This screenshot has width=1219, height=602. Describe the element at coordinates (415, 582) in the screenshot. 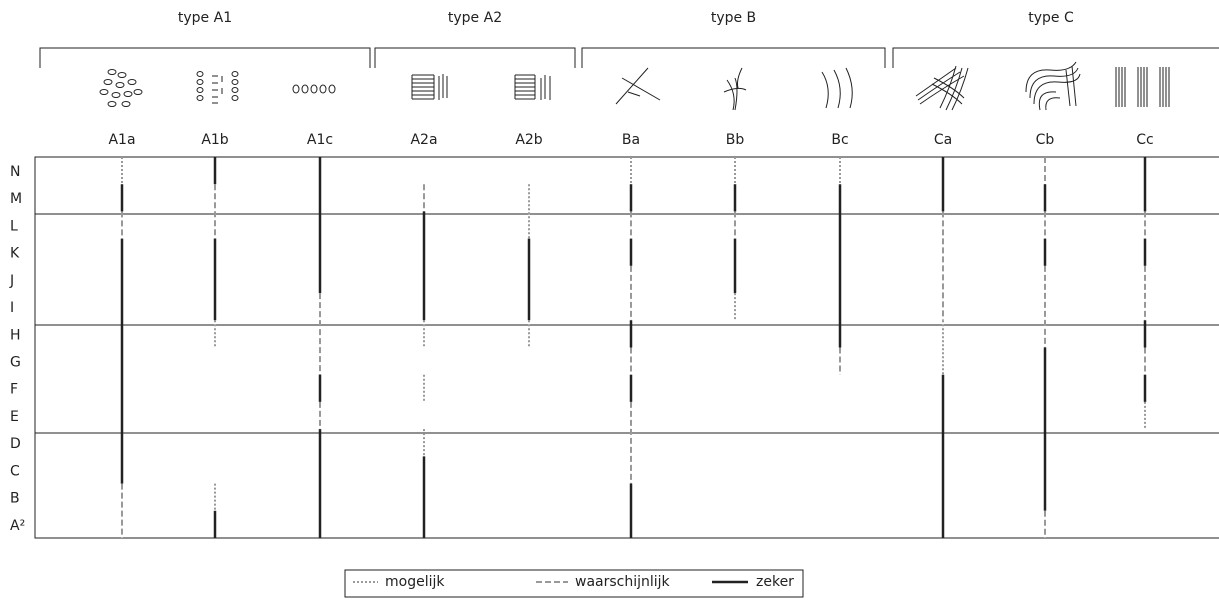

I see `legend-label: mogelijk` at that location.